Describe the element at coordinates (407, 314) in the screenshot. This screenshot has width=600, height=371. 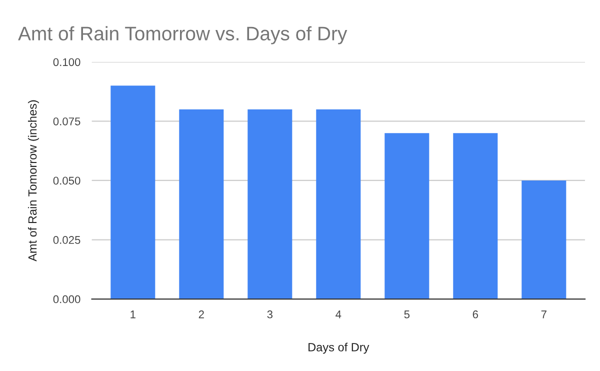
I see `x-tick-label: 5` at that location.